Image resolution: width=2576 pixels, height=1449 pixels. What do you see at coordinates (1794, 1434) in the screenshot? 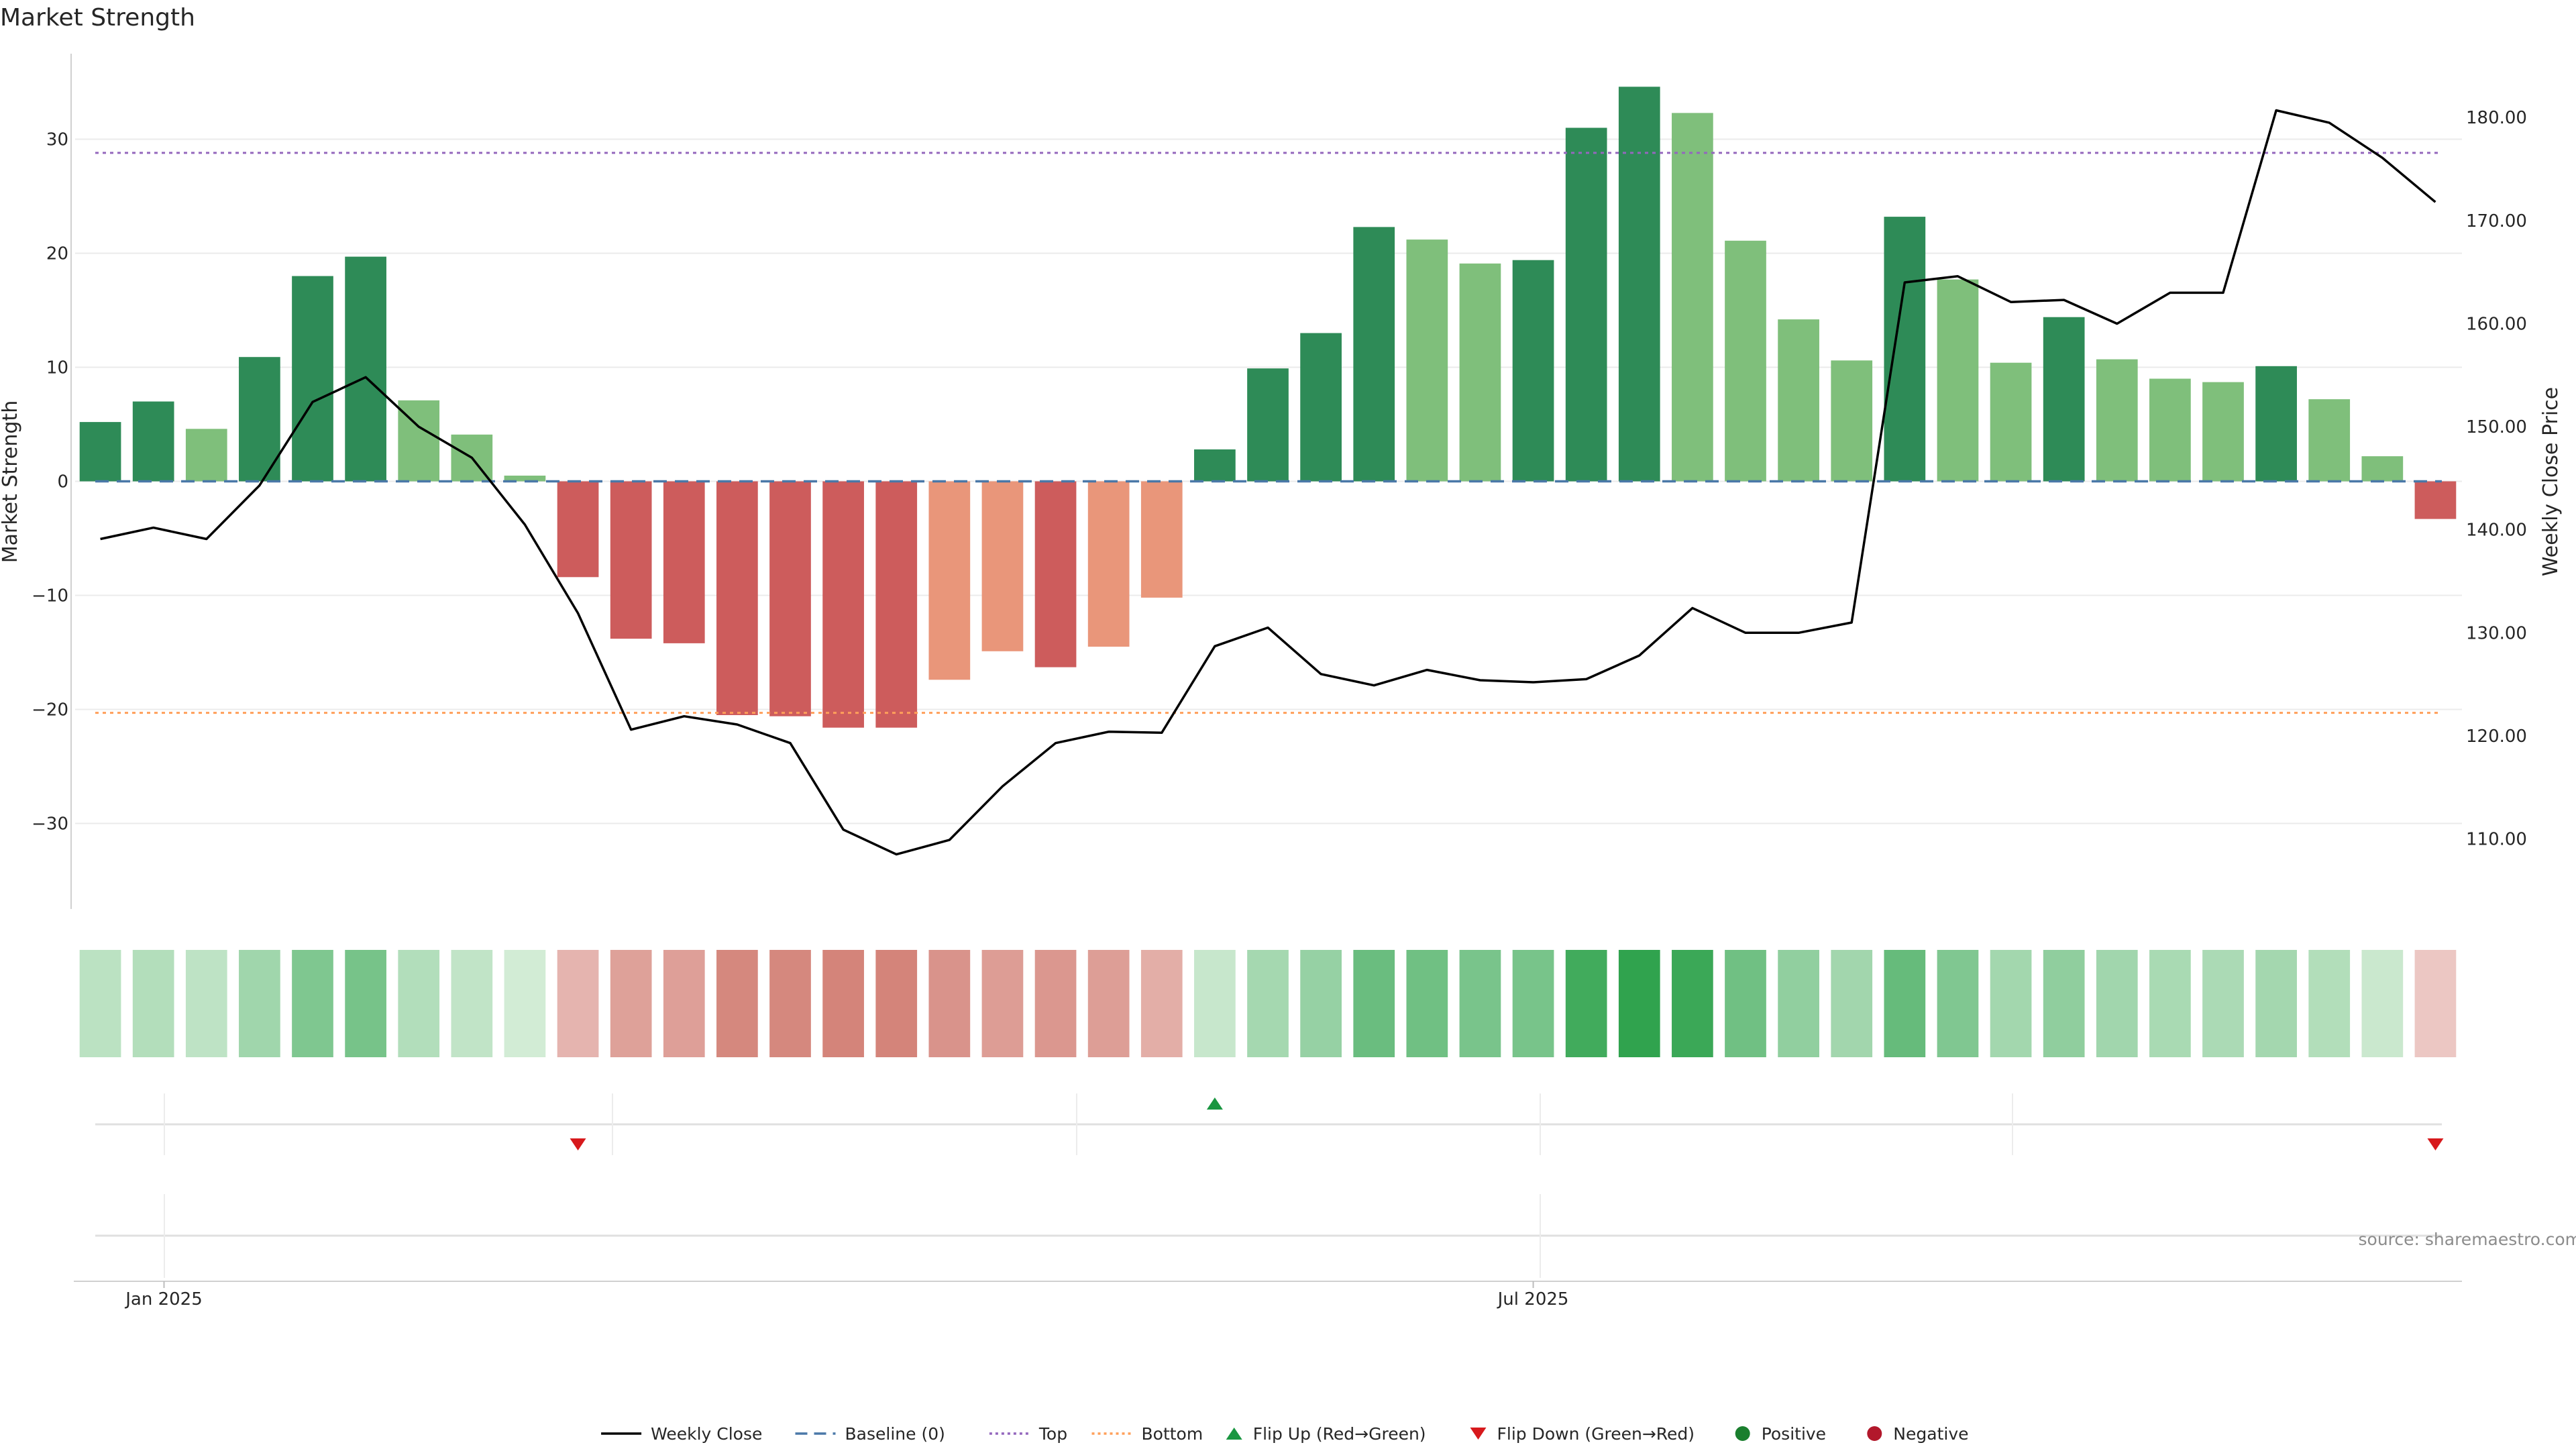
I see `legend-label: Positive` at bounding box center [1794, 1434].